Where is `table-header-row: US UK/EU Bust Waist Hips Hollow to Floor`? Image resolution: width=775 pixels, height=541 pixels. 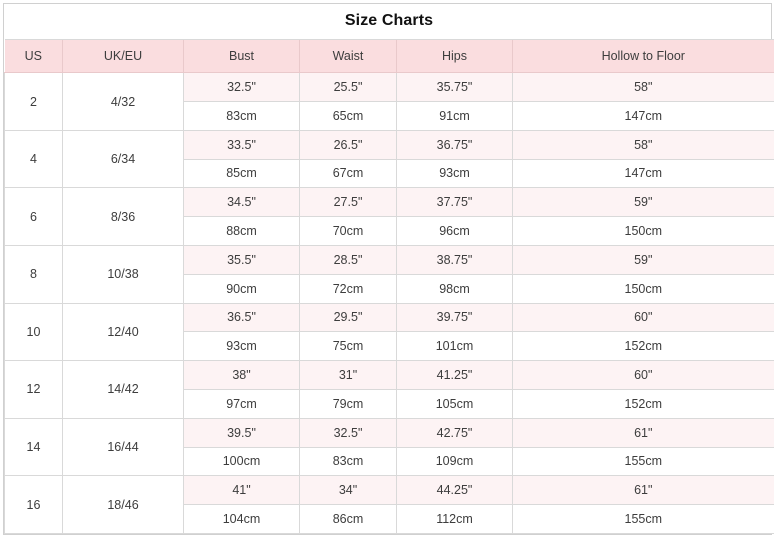
table-header-row: US UK/EU Bust Waist Hips Hollow to Floor is located at coordinates (389, 56).